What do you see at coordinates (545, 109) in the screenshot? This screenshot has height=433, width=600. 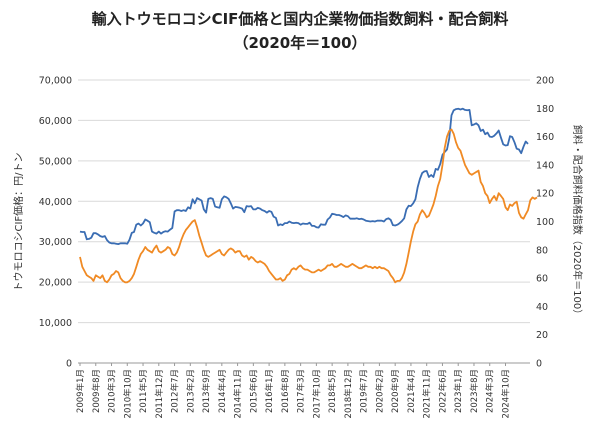 I see `y-right-tick-label: 180` at bounding box center [545, 109].